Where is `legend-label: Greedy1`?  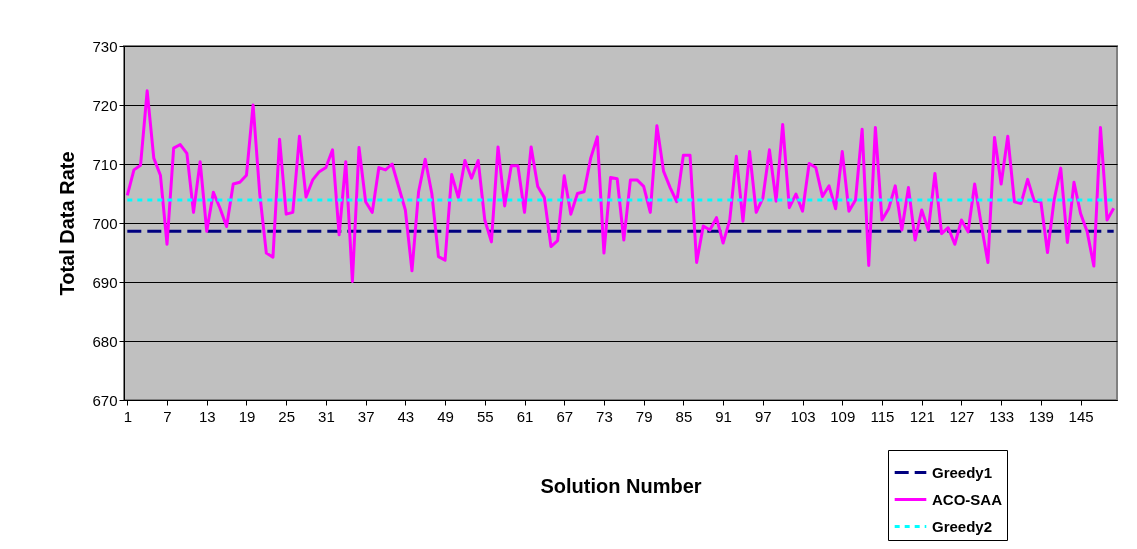
legend-label: Greedy1 is located at coordinates (962, 472).